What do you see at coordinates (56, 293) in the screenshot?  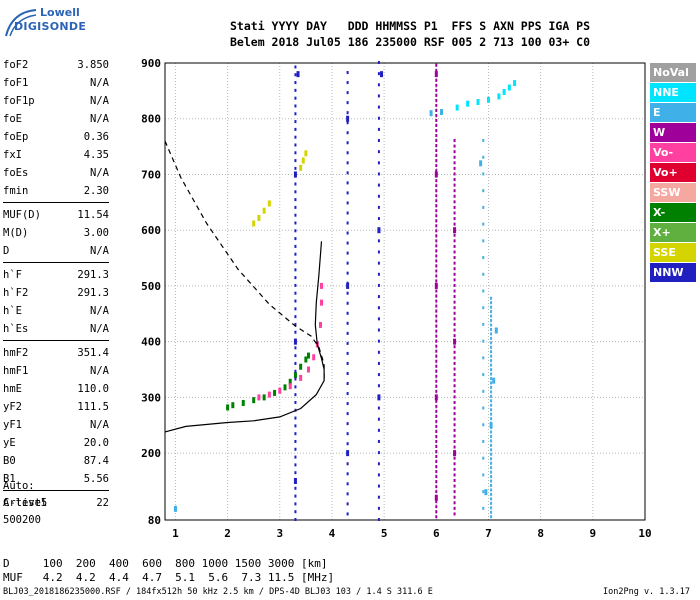 I see `param-row: h`F2 291.3` at bounding box center [56, 293].